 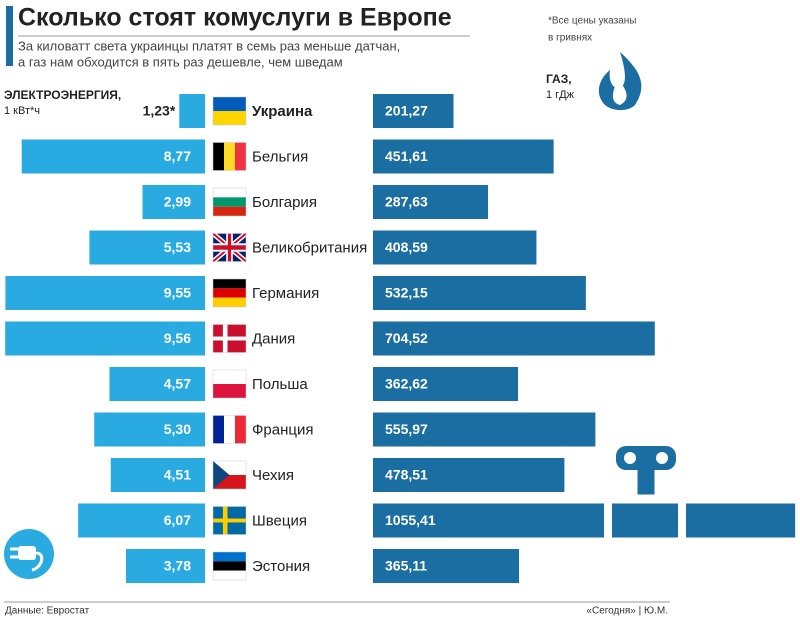 I want to click on credit: «Сегодня» | Ю.М., so click(x=627, y=611).